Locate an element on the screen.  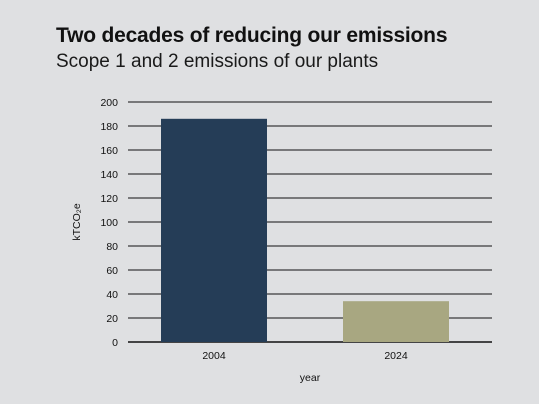
x-tick-label: 2024 is located at coordinates (396, 356).